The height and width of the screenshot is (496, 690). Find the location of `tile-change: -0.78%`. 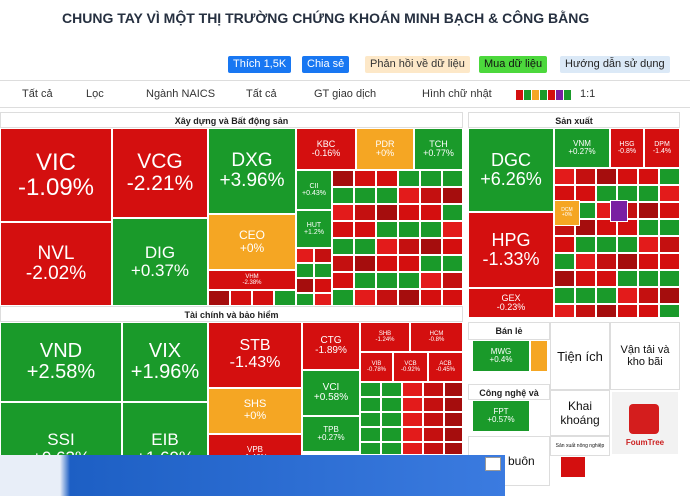

tile-change: -0.78% is located at coordinates (376, 370).